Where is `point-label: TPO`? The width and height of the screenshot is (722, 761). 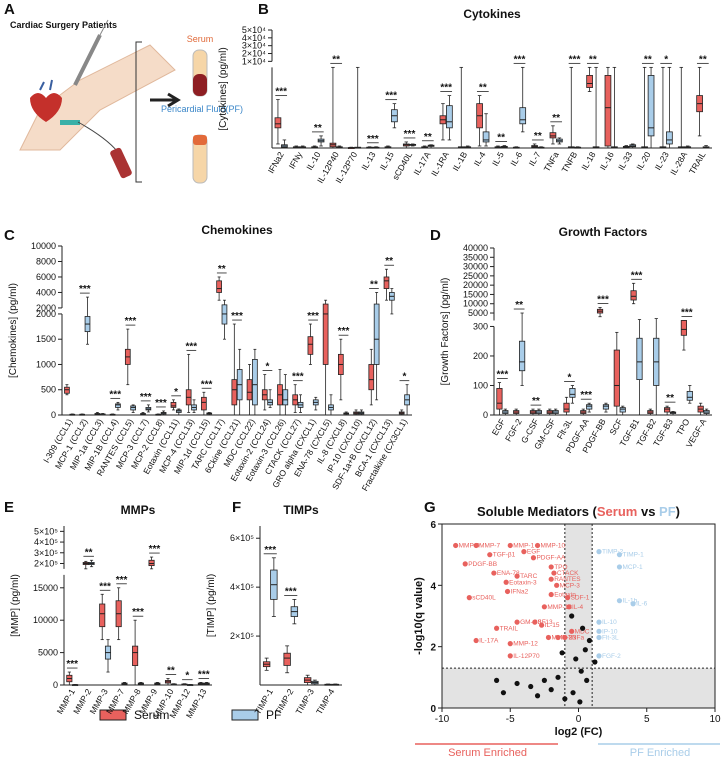 point-label: TPO is located at coordinates (560, 567).